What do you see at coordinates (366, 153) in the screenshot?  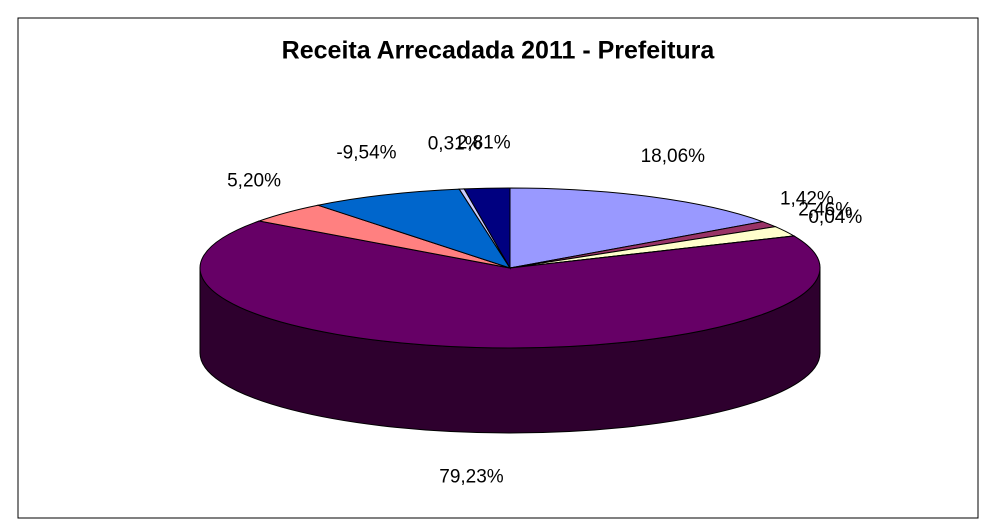 I see `data-label: -9,54%` at bounding box center [366, 153].